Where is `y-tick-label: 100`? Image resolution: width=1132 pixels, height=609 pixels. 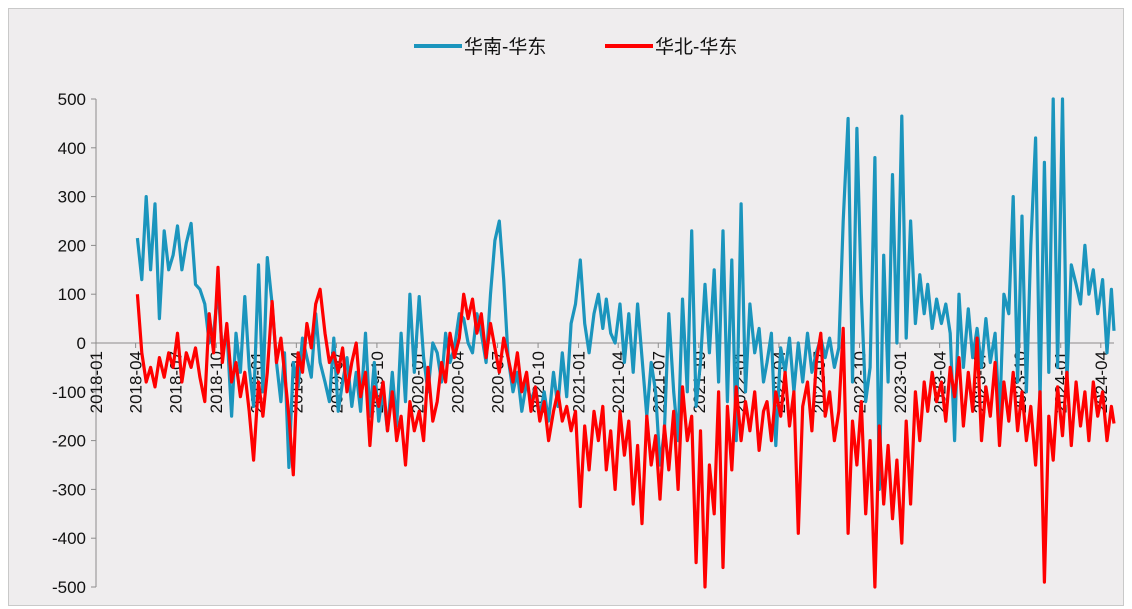 y-tick-label: 100 is located at coordinates (72, 294).